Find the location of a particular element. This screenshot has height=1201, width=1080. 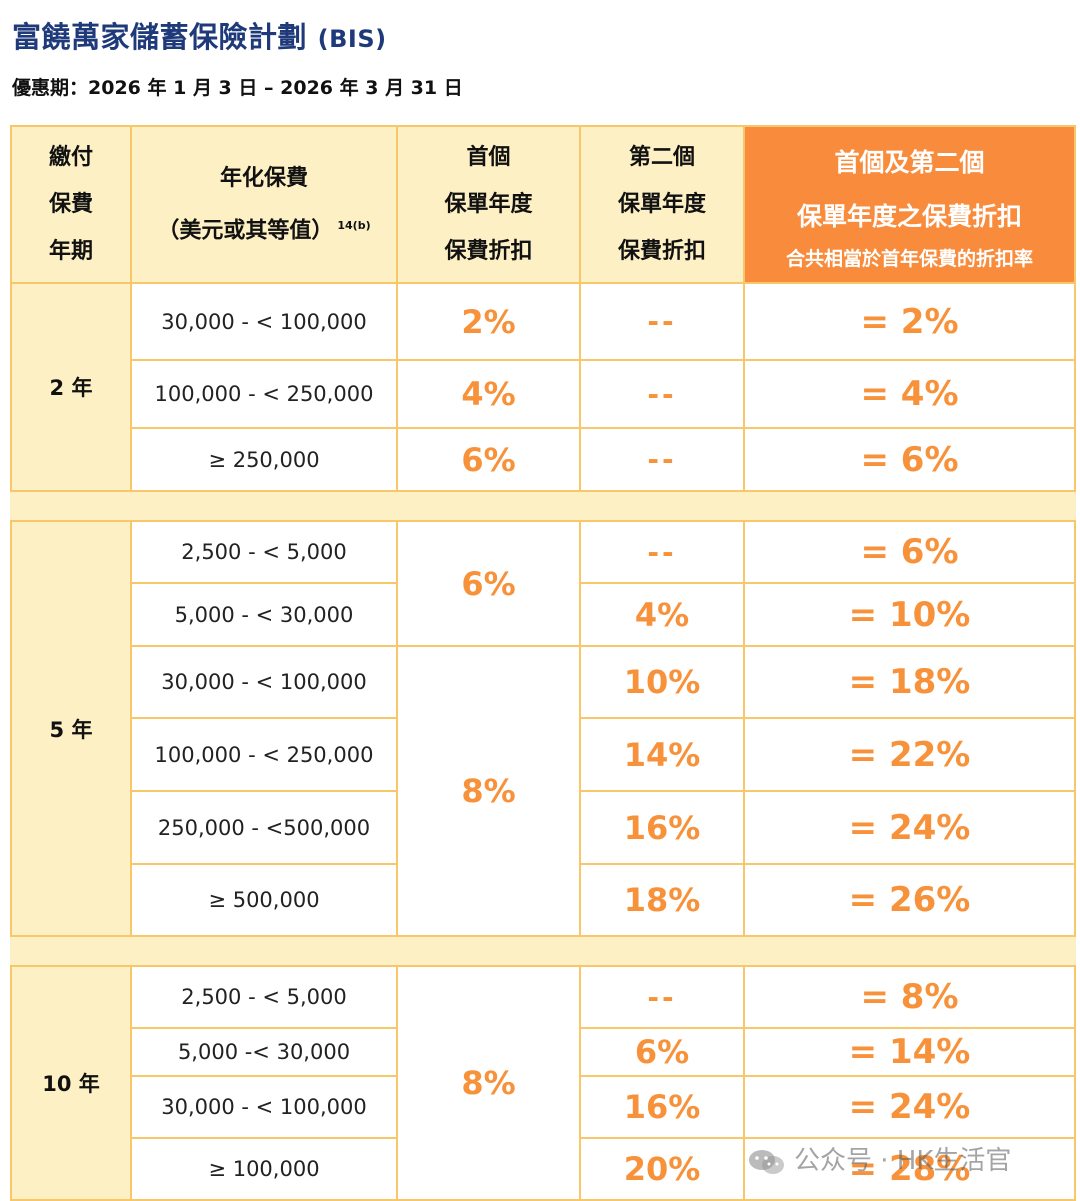

combined-discount: = 8% is located at coordinates (909, 997).